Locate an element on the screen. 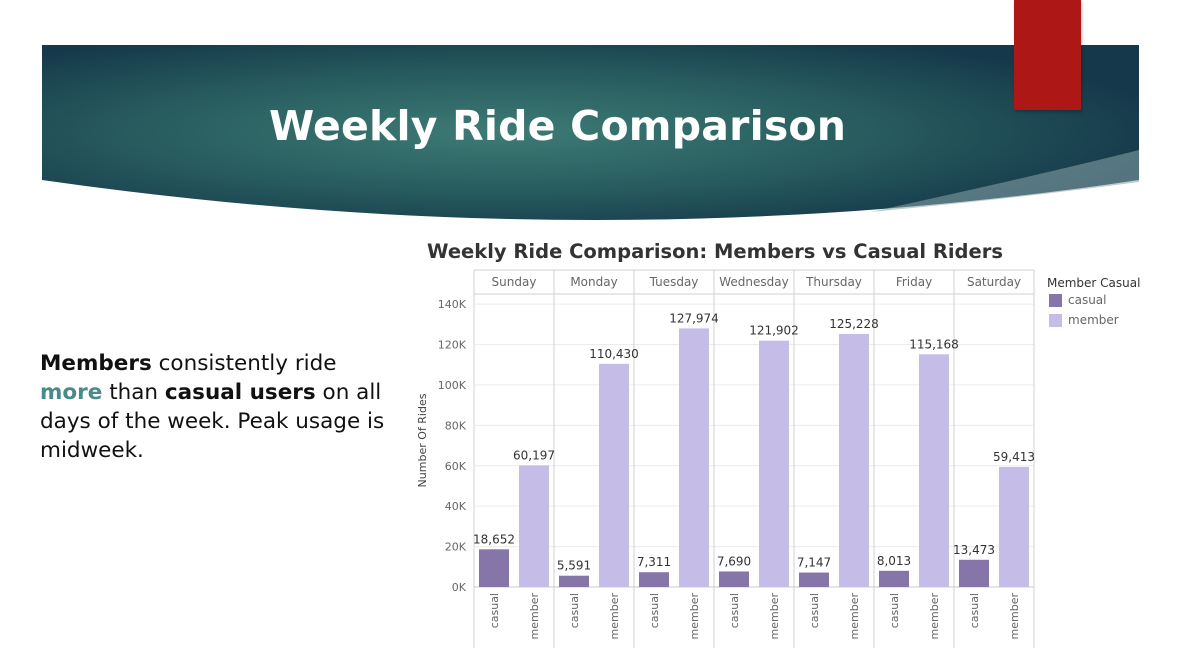 The width and height of the screenshot is (1182, 664). bar-casual-thursday is located at coordinates (814, 579).